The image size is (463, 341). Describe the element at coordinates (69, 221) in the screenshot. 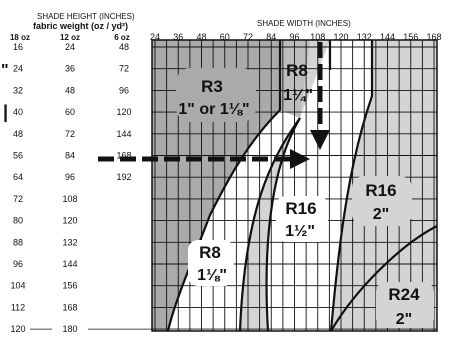

I see `height-tick-oz12: 120` at that location.